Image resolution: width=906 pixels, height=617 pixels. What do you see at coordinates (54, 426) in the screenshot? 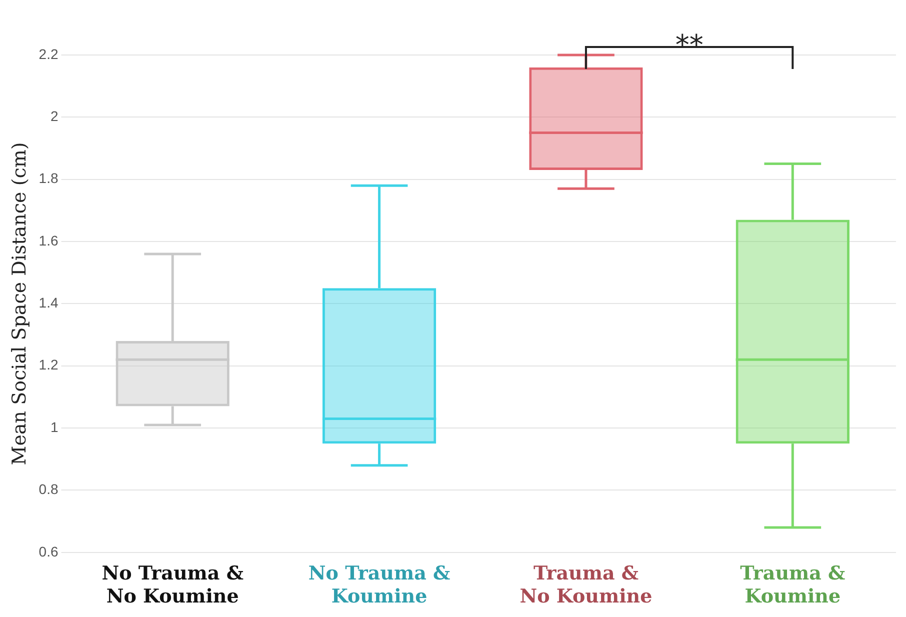
I see `y-tick-label: 1` at bounding box center [54, 426].